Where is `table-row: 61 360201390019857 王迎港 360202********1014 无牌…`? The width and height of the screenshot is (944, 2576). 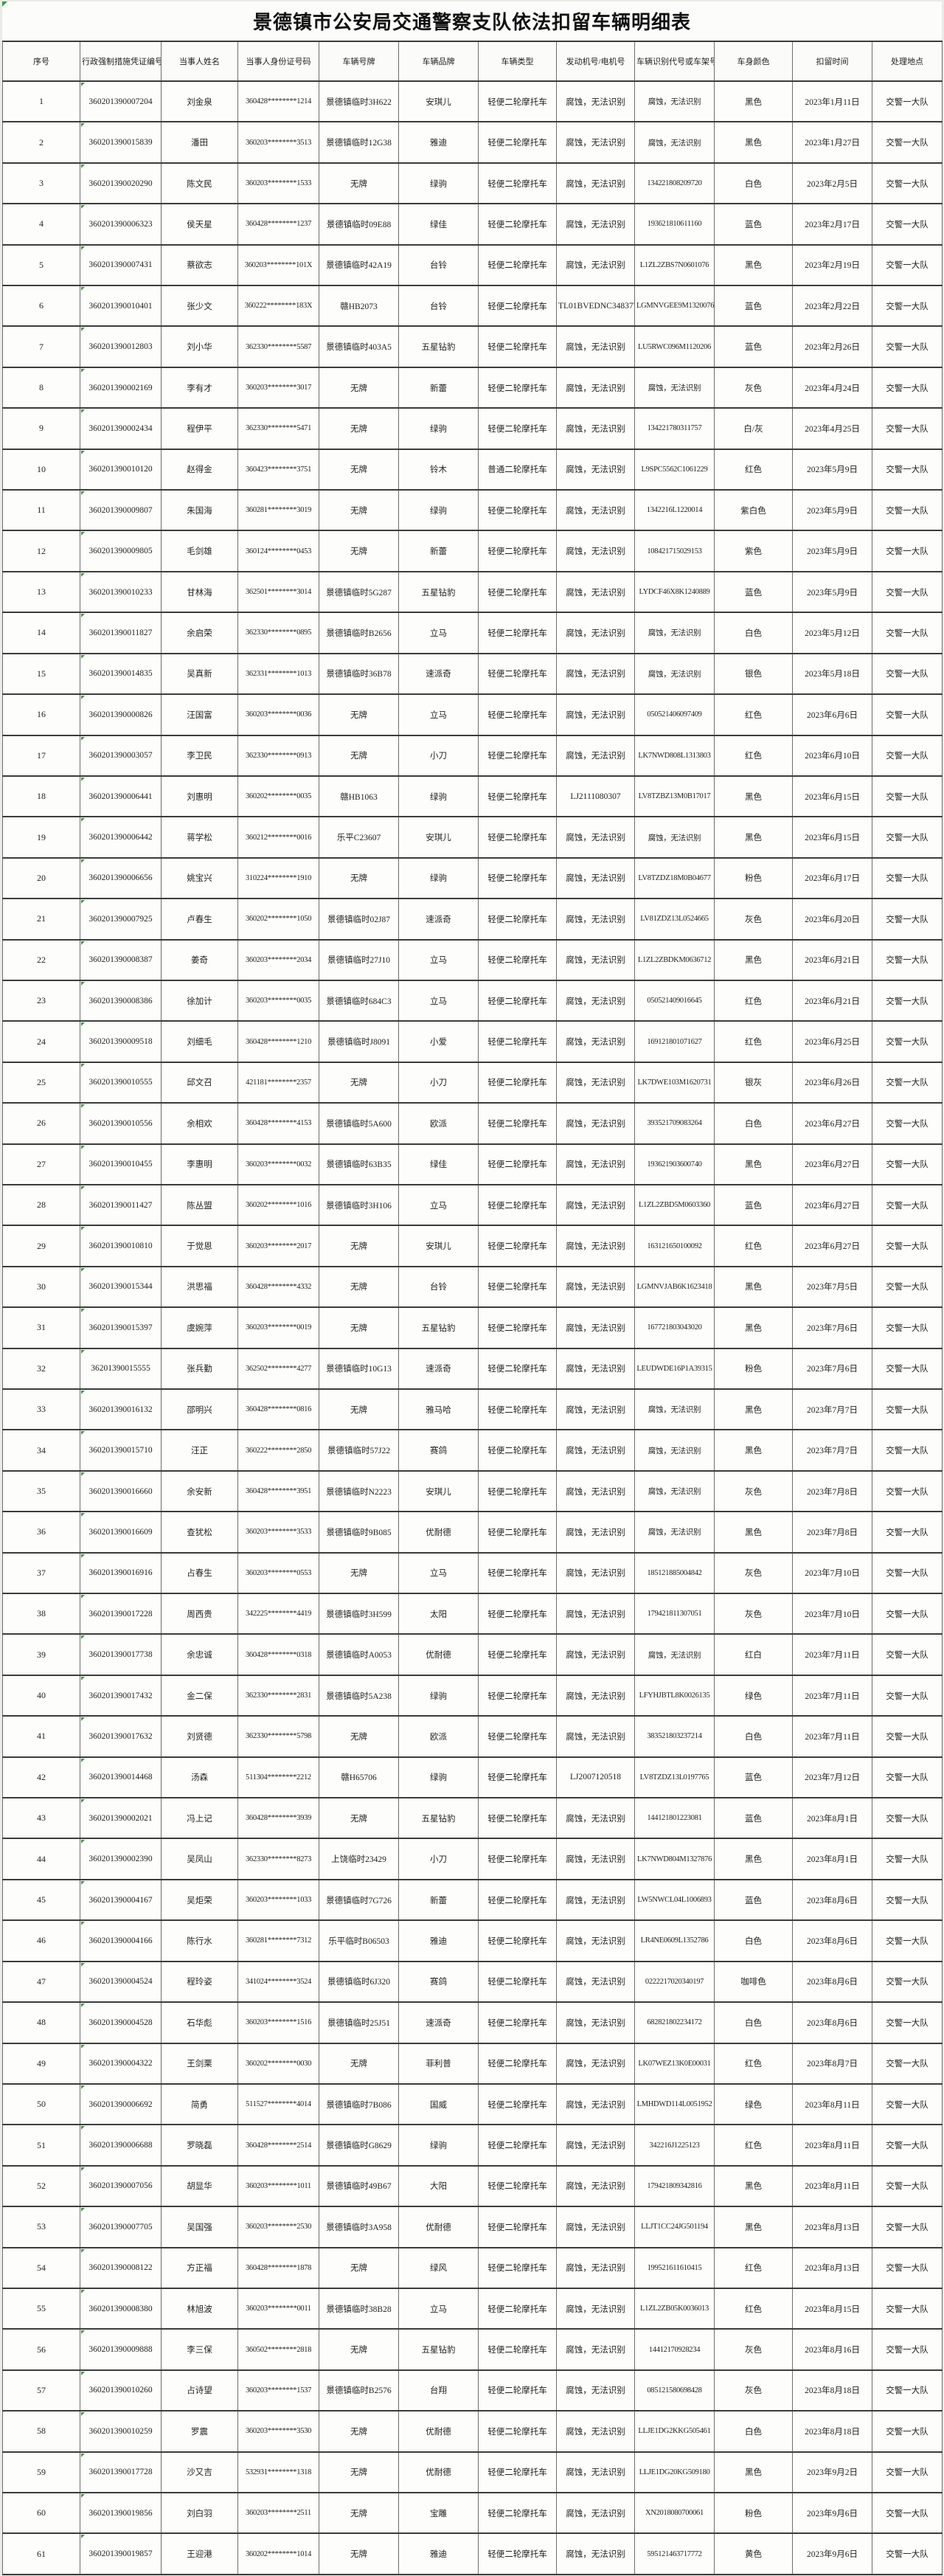
table-row: 61 360201390019857 王迎港 360202********1014 无牌… is located at coordinates (472, 2553).